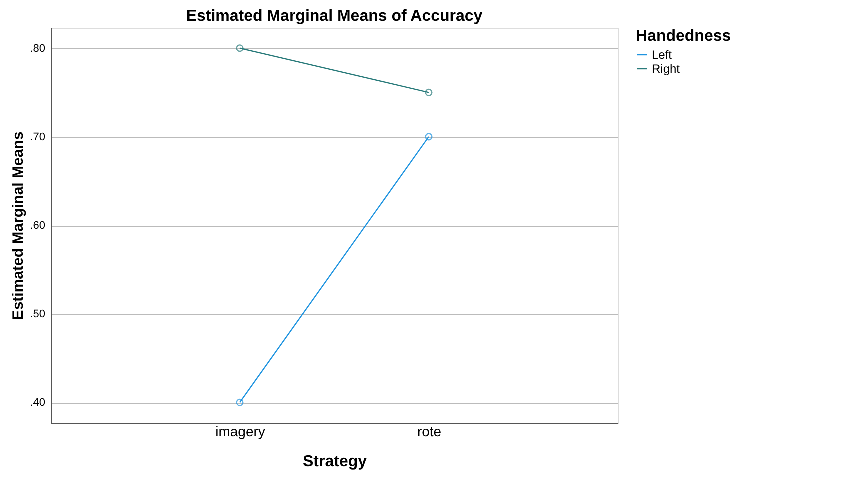 The height and width of the screenshot is (500, 850). I want to click on x-tick-label: rote, so click(429, 432).